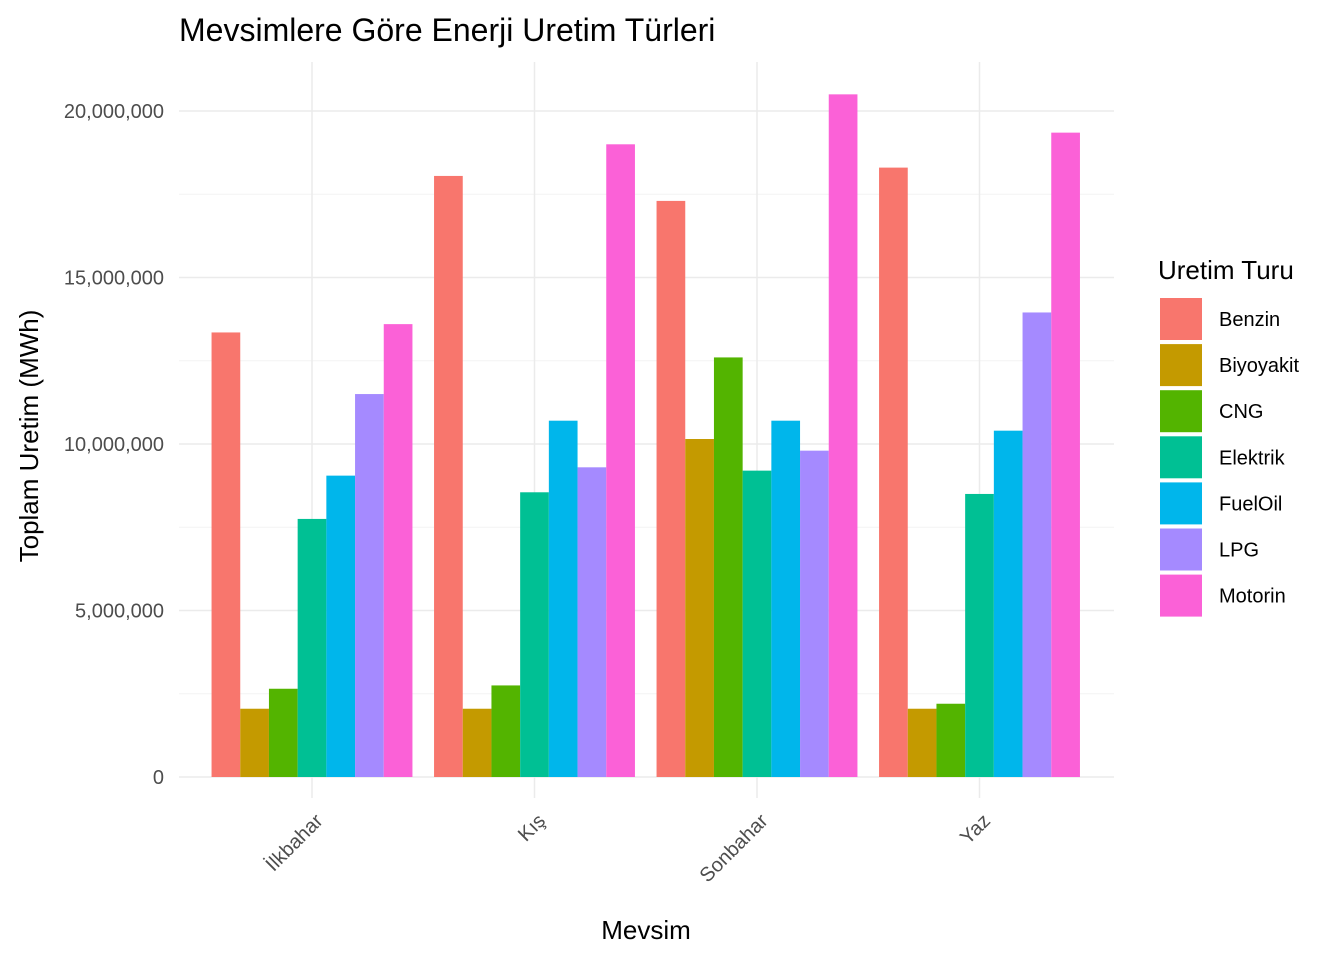 Image resolution: width=1344 pixels, height=960 pixels. Describe the element at coordinates (628, 848) in the screenshot. I see `x-axis-ticks: İlkbahar Kış Sonbahar Yaz` at that location.